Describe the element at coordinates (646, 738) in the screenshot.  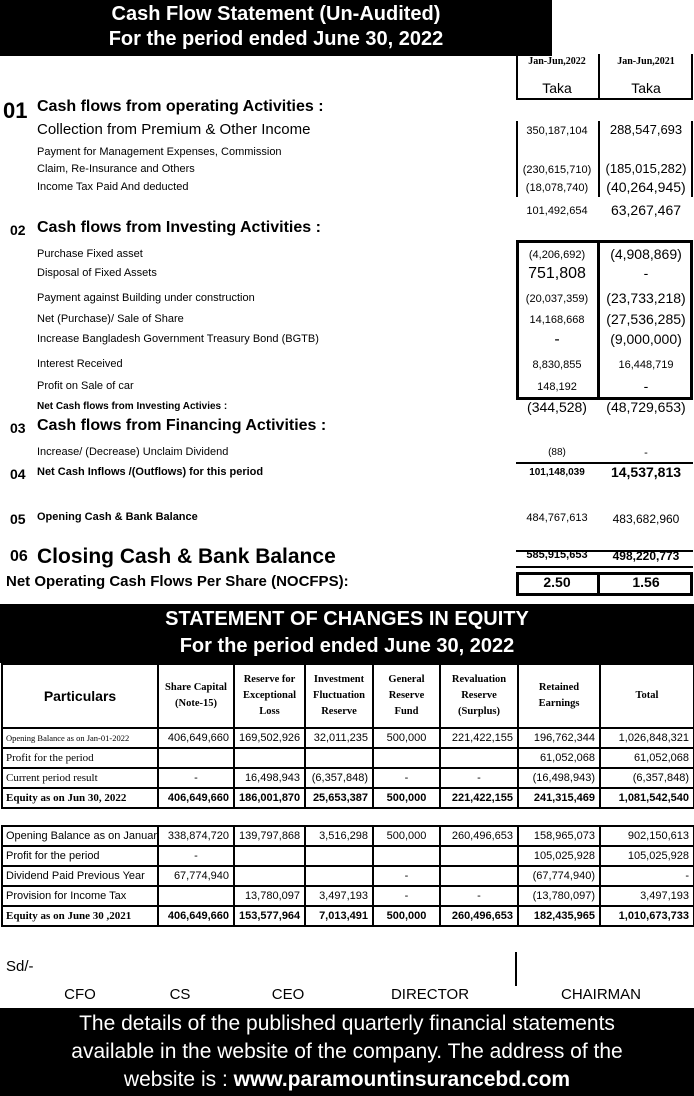
I see `cell: 1,026,848,321` at that location.